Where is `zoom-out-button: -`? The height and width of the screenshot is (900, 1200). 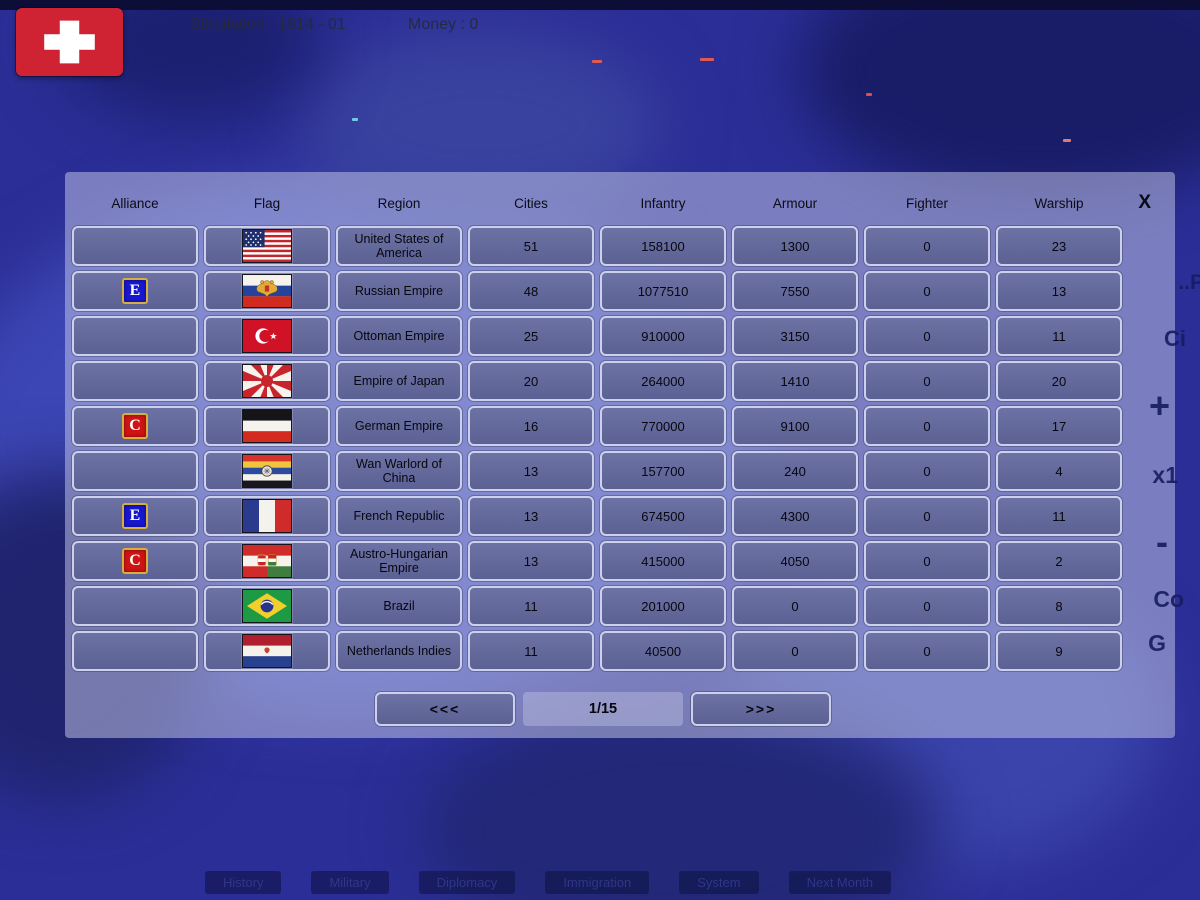
zoom-out-button: - is located at coordinates (1162, 541).